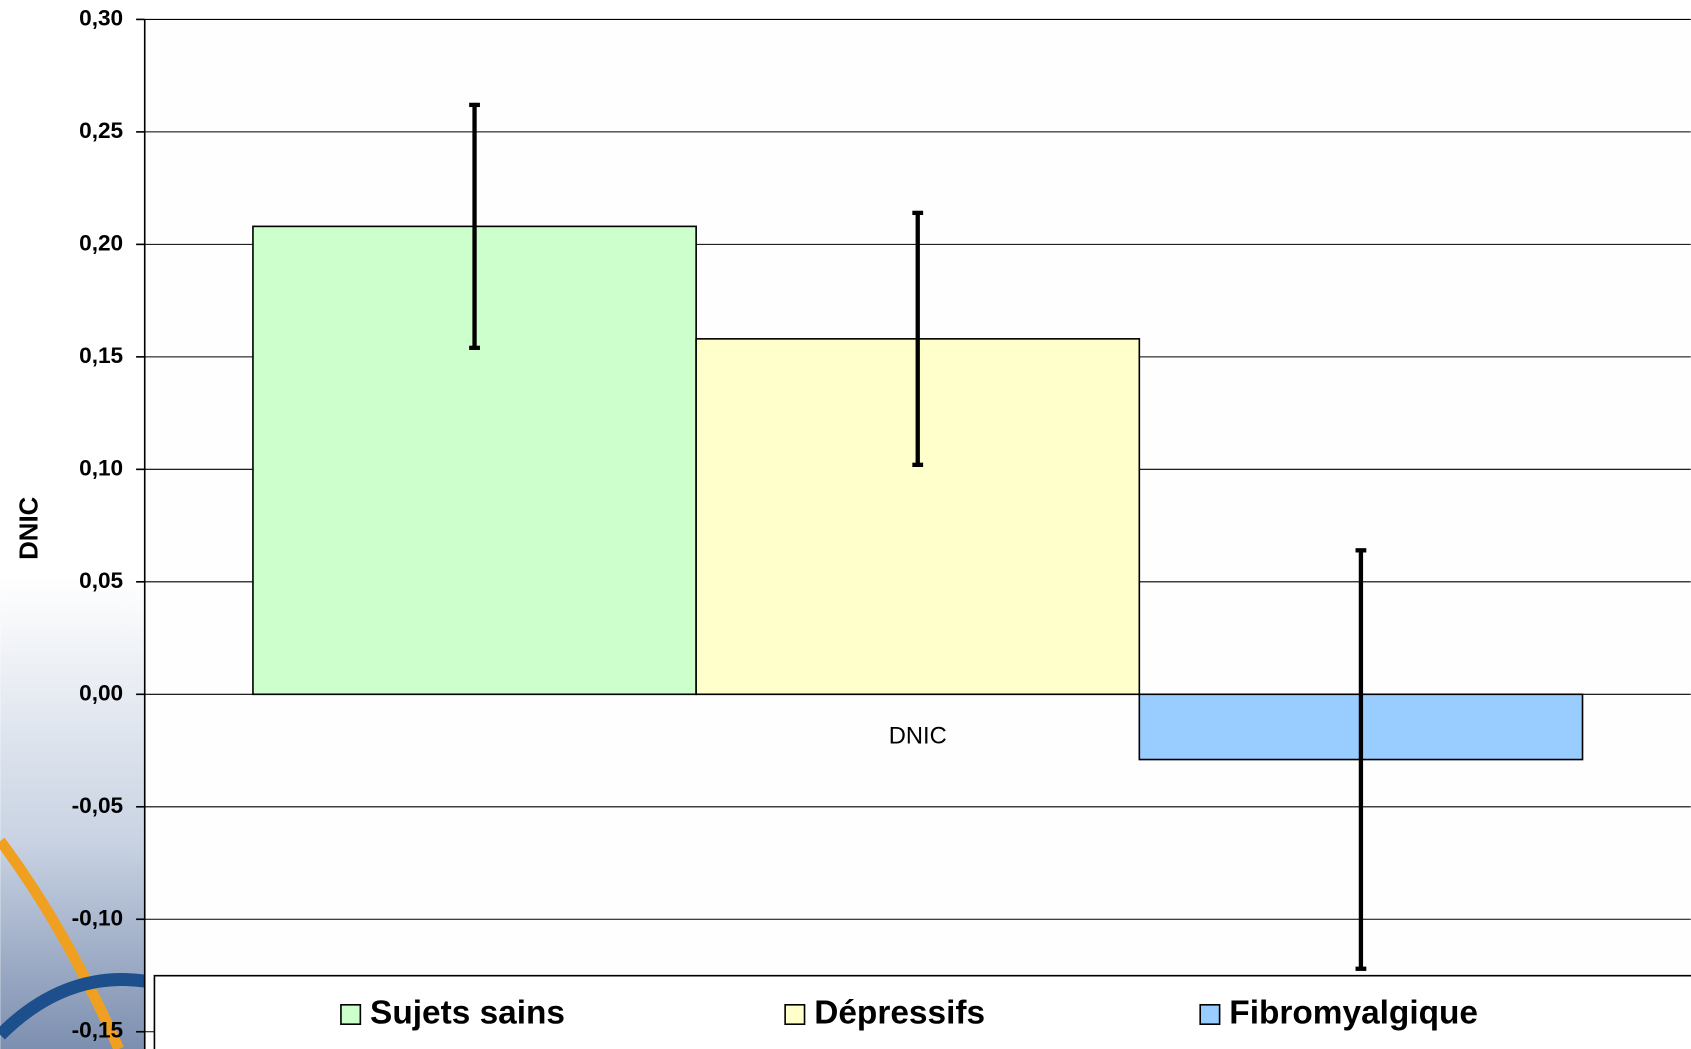 The image size is (1691, 1049). I want to click on legend-label: Sujets sains, so click(467, 1012).